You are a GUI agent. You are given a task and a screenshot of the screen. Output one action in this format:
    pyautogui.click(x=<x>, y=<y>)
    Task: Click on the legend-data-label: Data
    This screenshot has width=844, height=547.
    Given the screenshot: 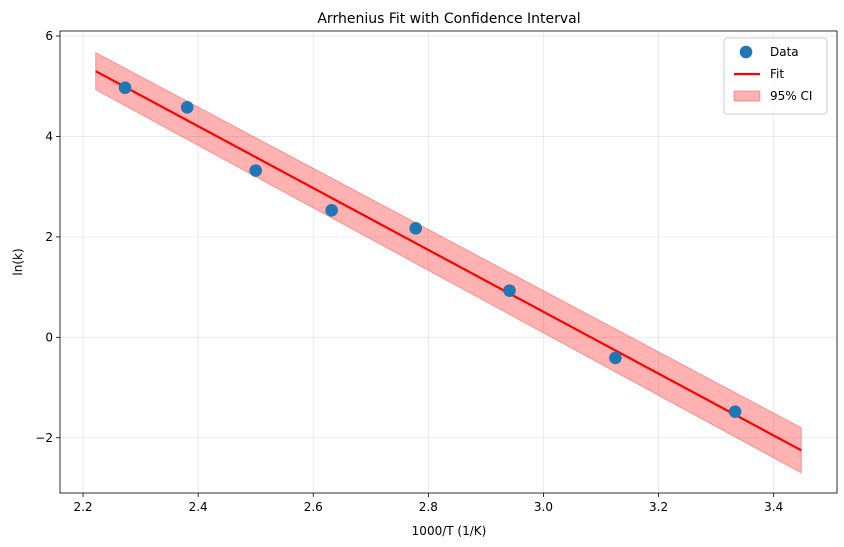 What is the action you would take?
    pyautogui.click(x=784, y=52)
    